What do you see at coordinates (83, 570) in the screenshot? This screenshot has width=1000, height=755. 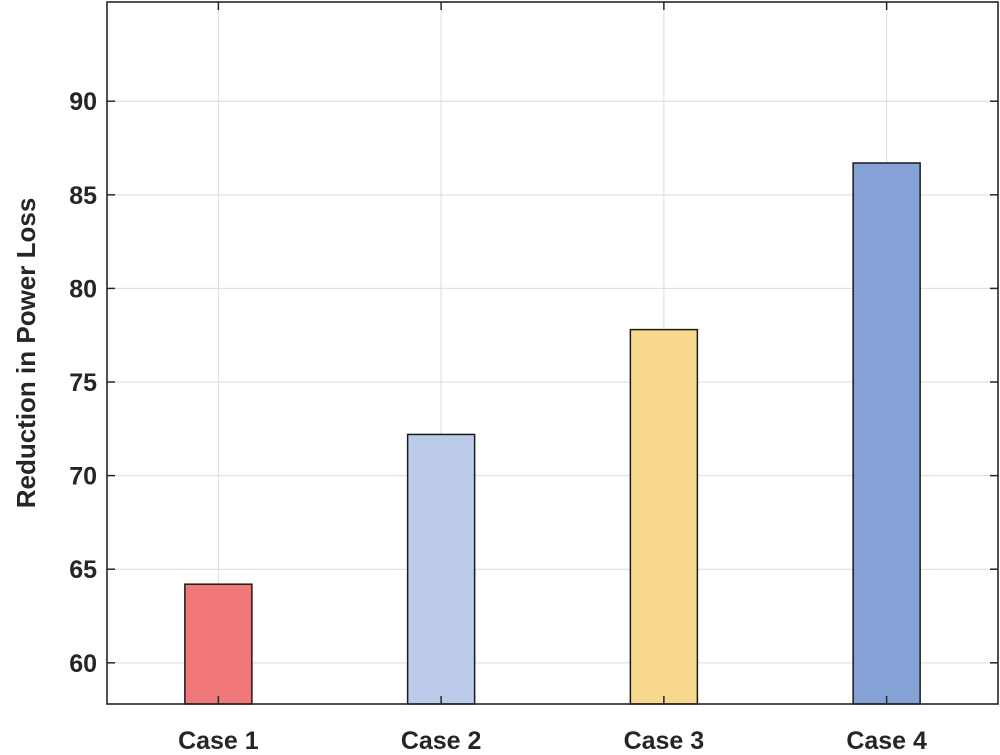 I see `y-tick-label: 65` at bounding box center [83, 570].